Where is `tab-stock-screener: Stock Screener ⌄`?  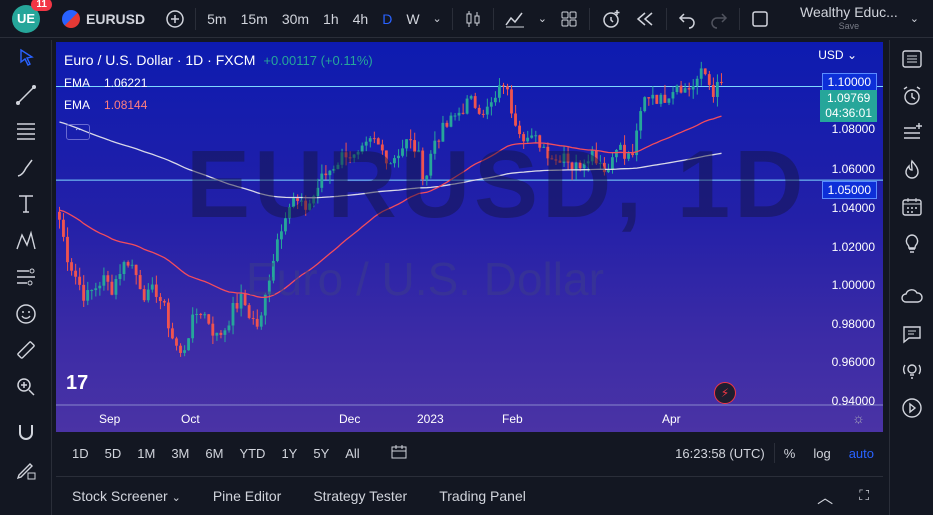
tab-stock-screener: Stock Screener ⌄ is located at coordinates (126, 496).